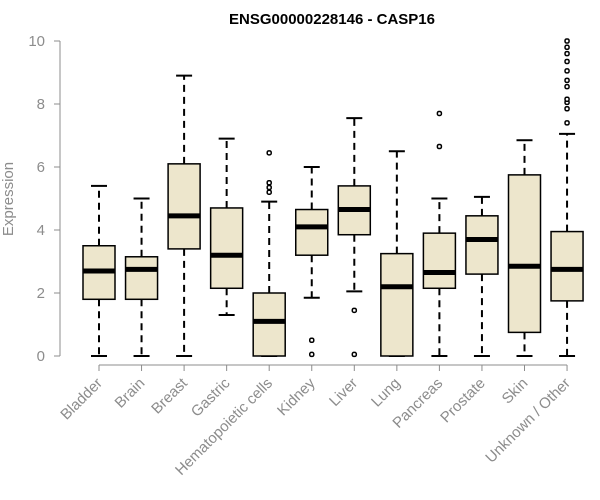 This screenshot has width=600, height=500. What do you see at coordinates (81, 399) in the screenshot?
I see `x-tick-label: Bladder` at bounding box center [81, 399].